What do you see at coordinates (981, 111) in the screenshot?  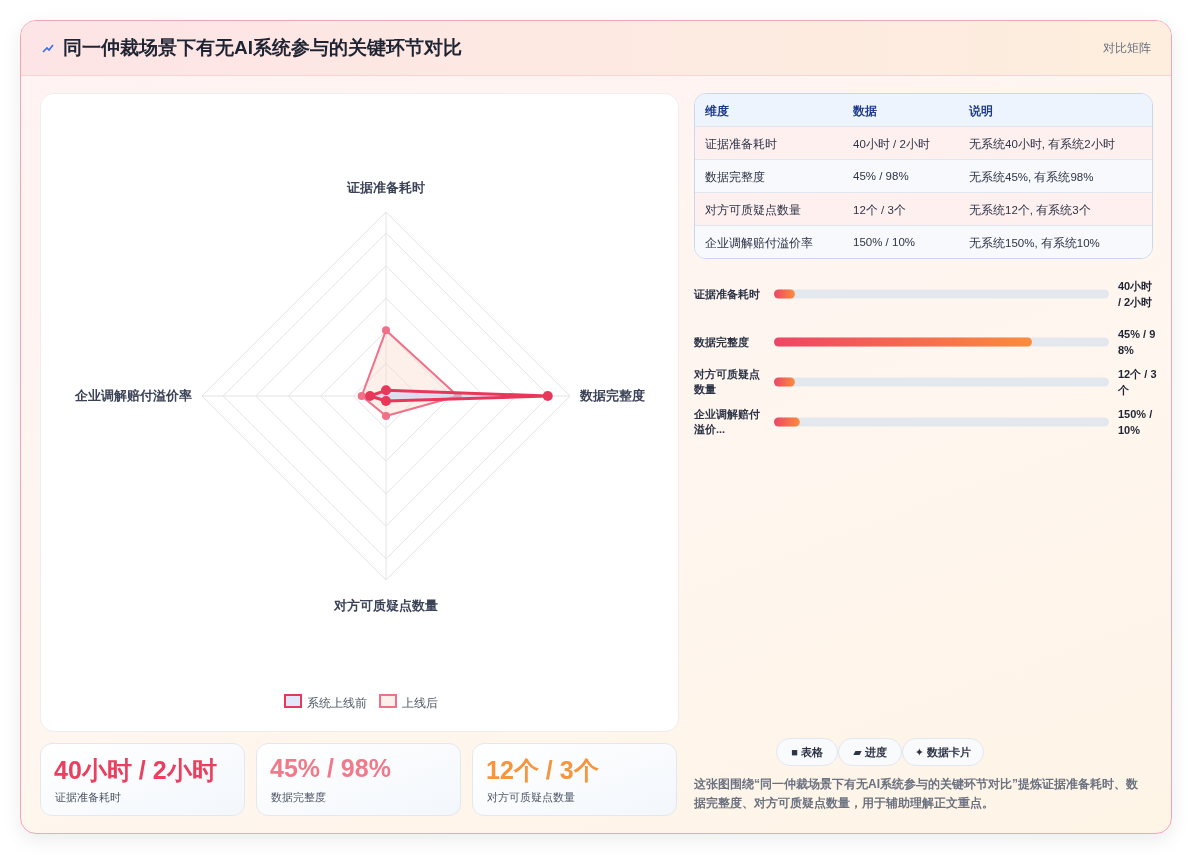 I see `text: 说明` at bounding box center [981, 111].